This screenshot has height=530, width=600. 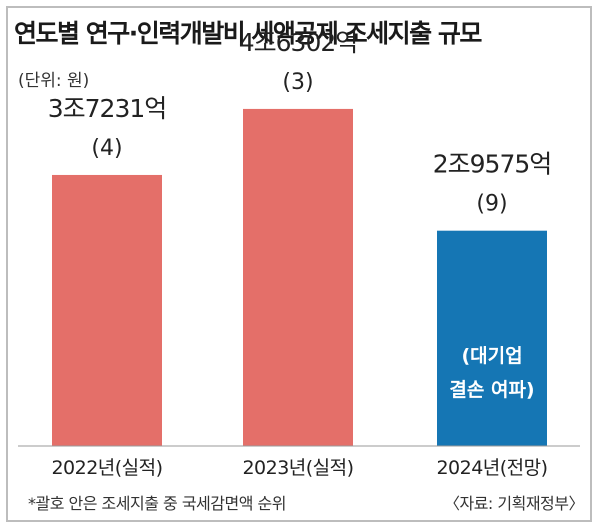 What do you see at coordinates (54, 81) in the screenshot?
I see `unit-label: (단위: 원)` at bounding box center [54, 81].